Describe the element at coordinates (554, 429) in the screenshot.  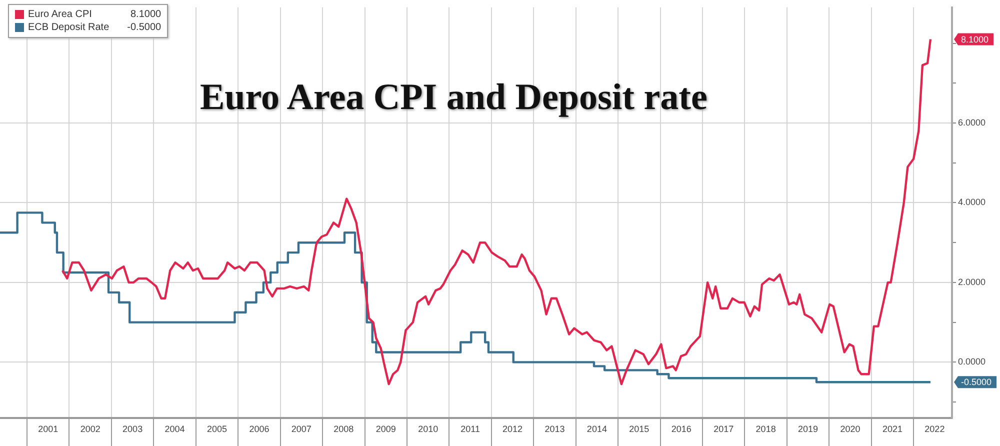
I see `x-tick-label: 2013` at that location.